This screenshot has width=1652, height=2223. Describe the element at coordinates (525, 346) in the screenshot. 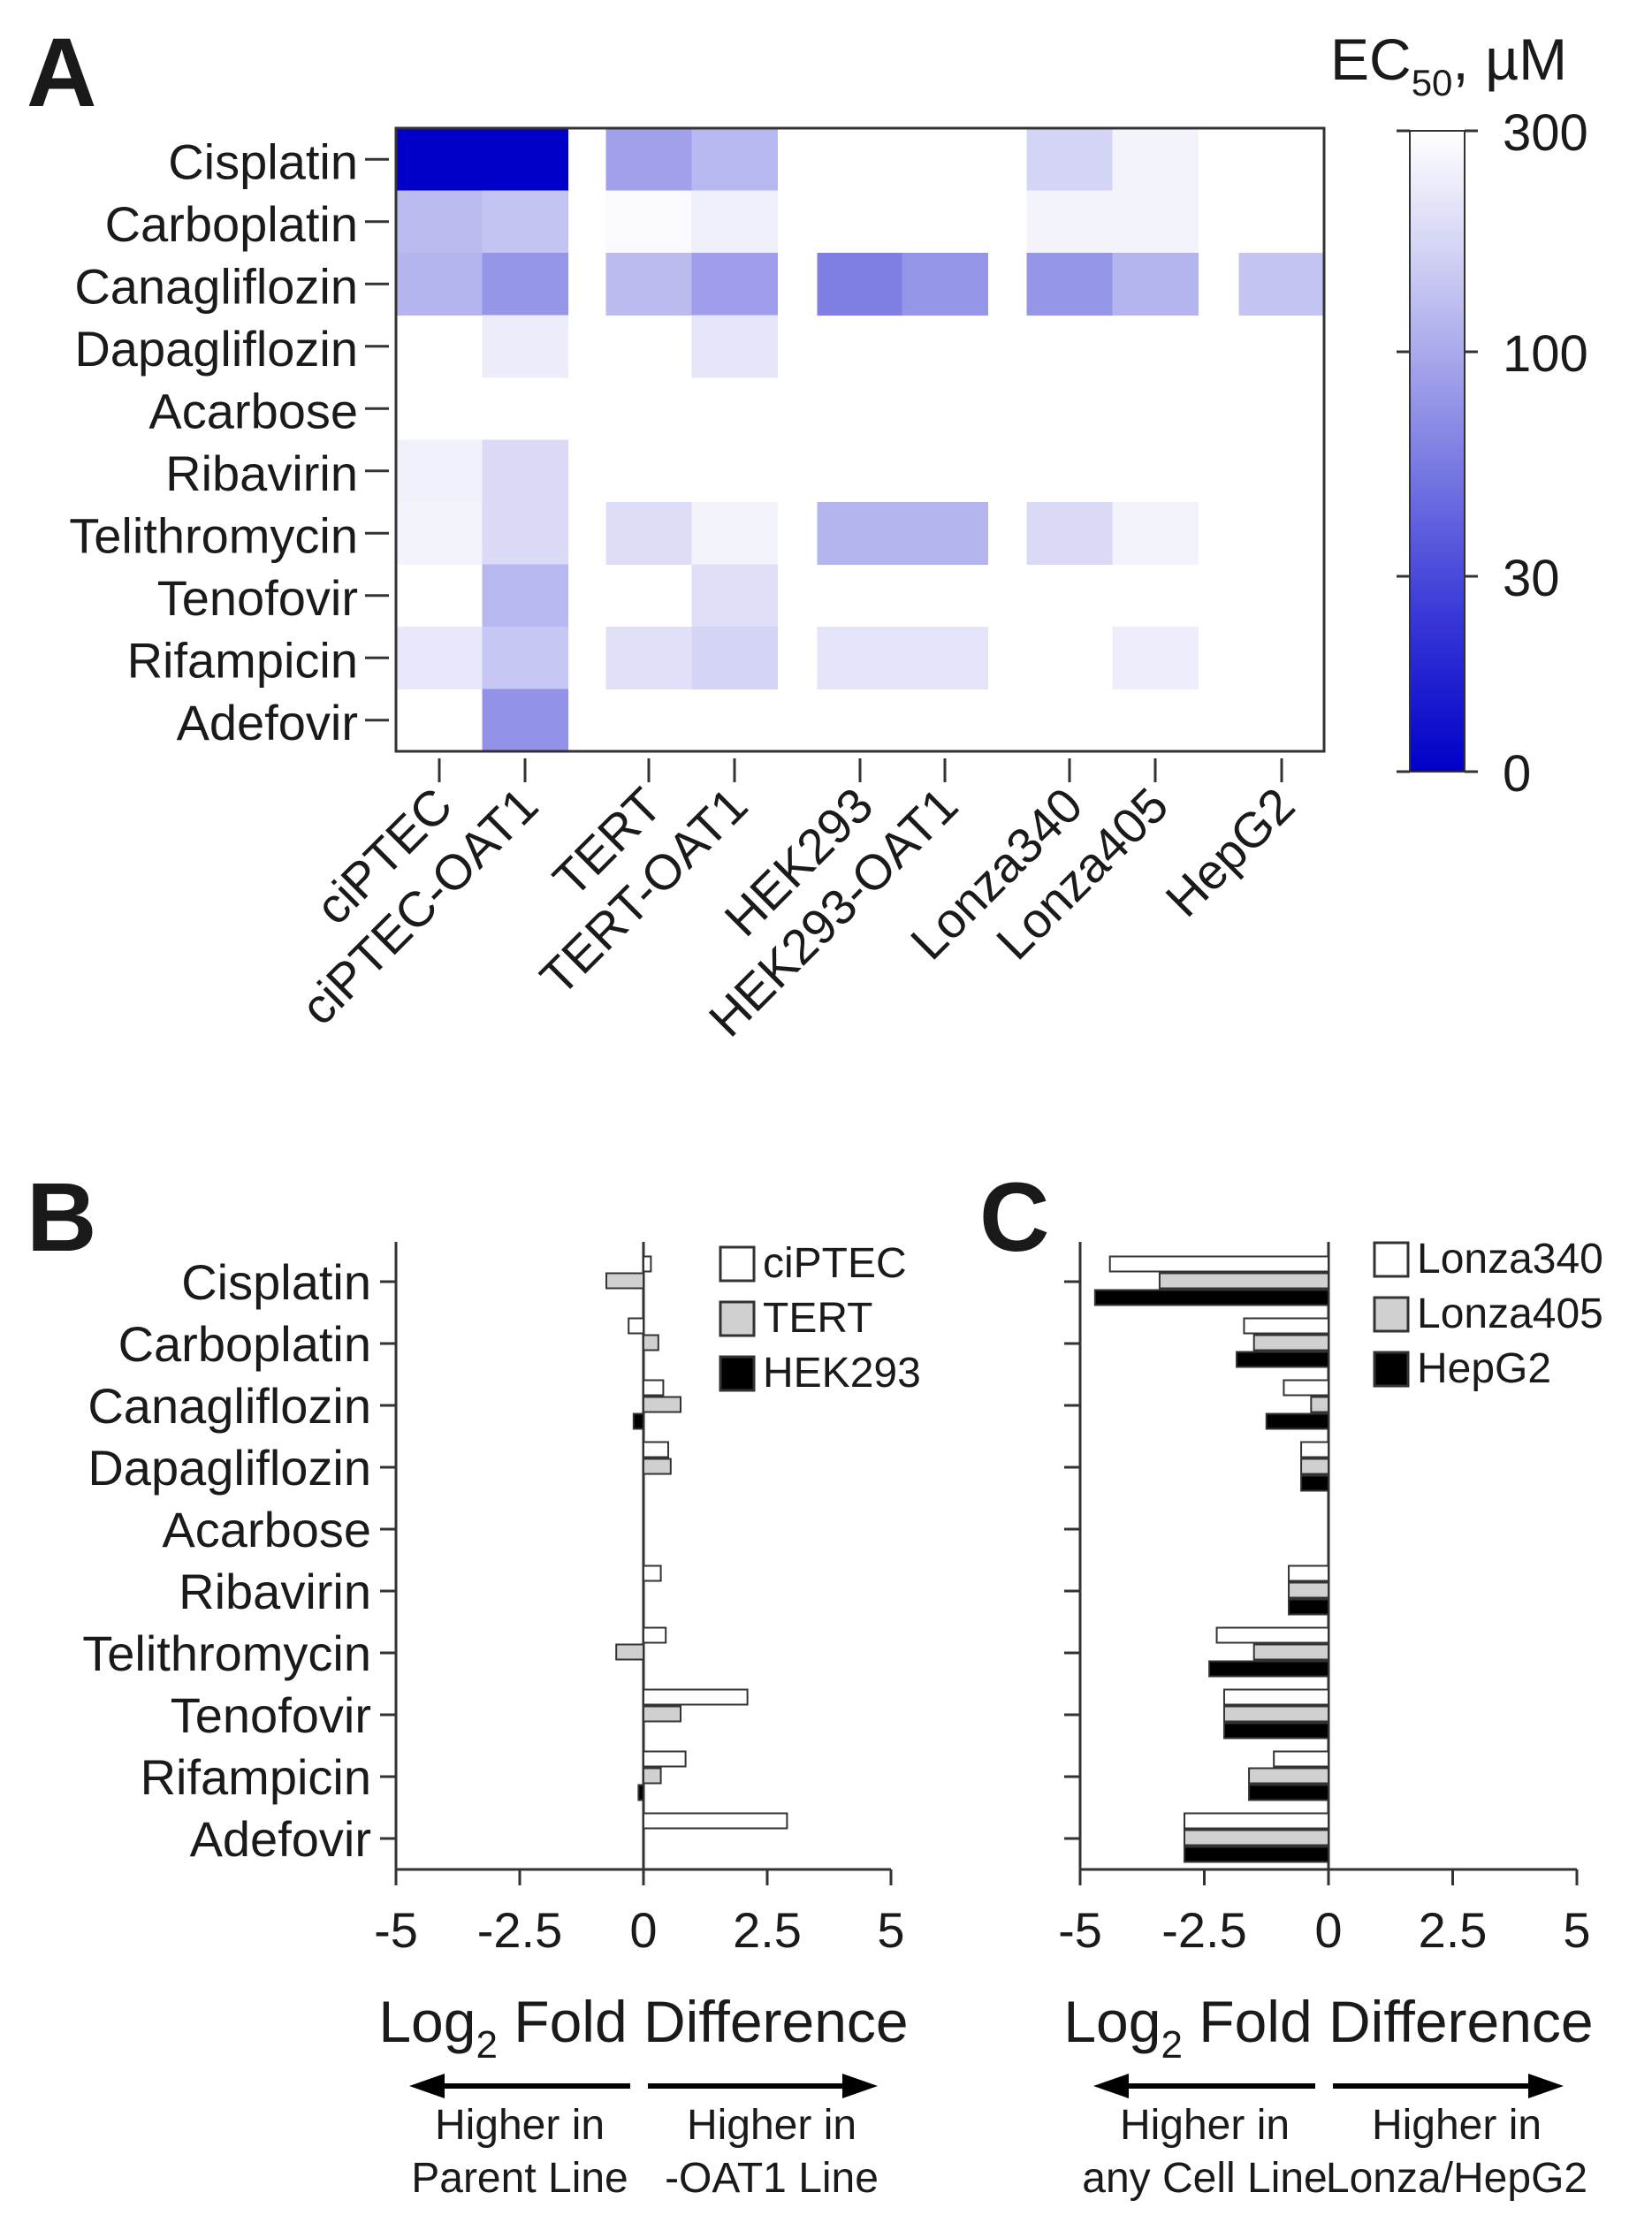

I see `heatmap-cell-dapagliflozin-ciptec-oat1` at that location.